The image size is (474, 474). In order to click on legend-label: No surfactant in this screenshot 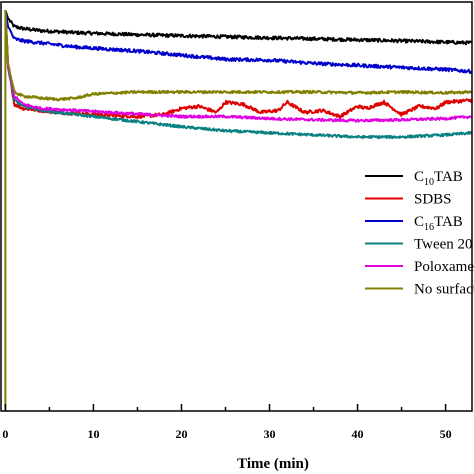, I will do `click(444, 290)`.